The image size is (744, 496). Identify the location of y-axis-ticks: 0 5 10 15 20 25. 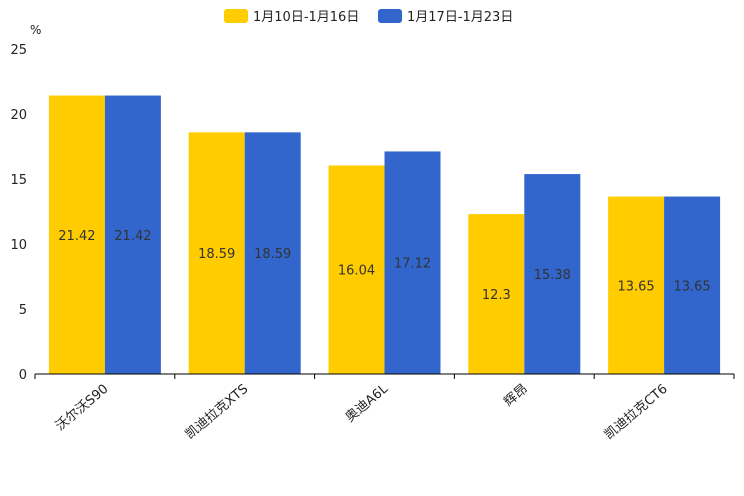
(18, 213).